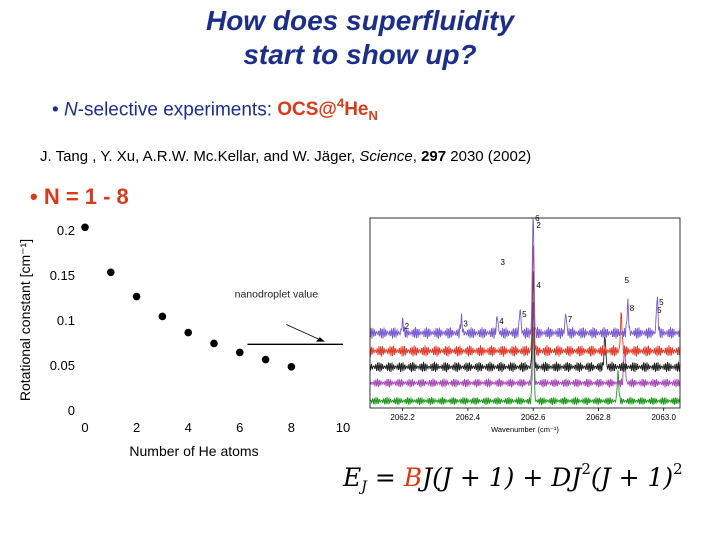  Describe the element at coordinates (304, 333) in the screenshot. I see `annotation-arrow` at that location.